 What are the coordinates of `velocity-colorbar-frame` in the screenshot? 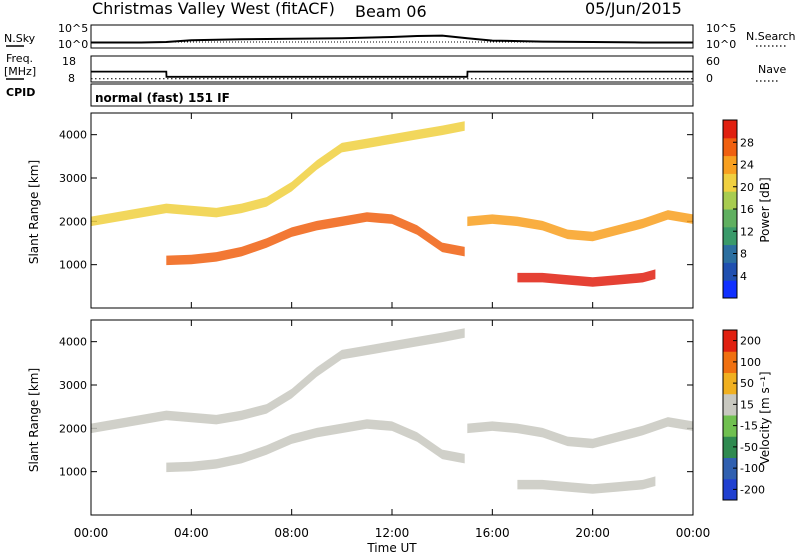 It's located at (730, 415).